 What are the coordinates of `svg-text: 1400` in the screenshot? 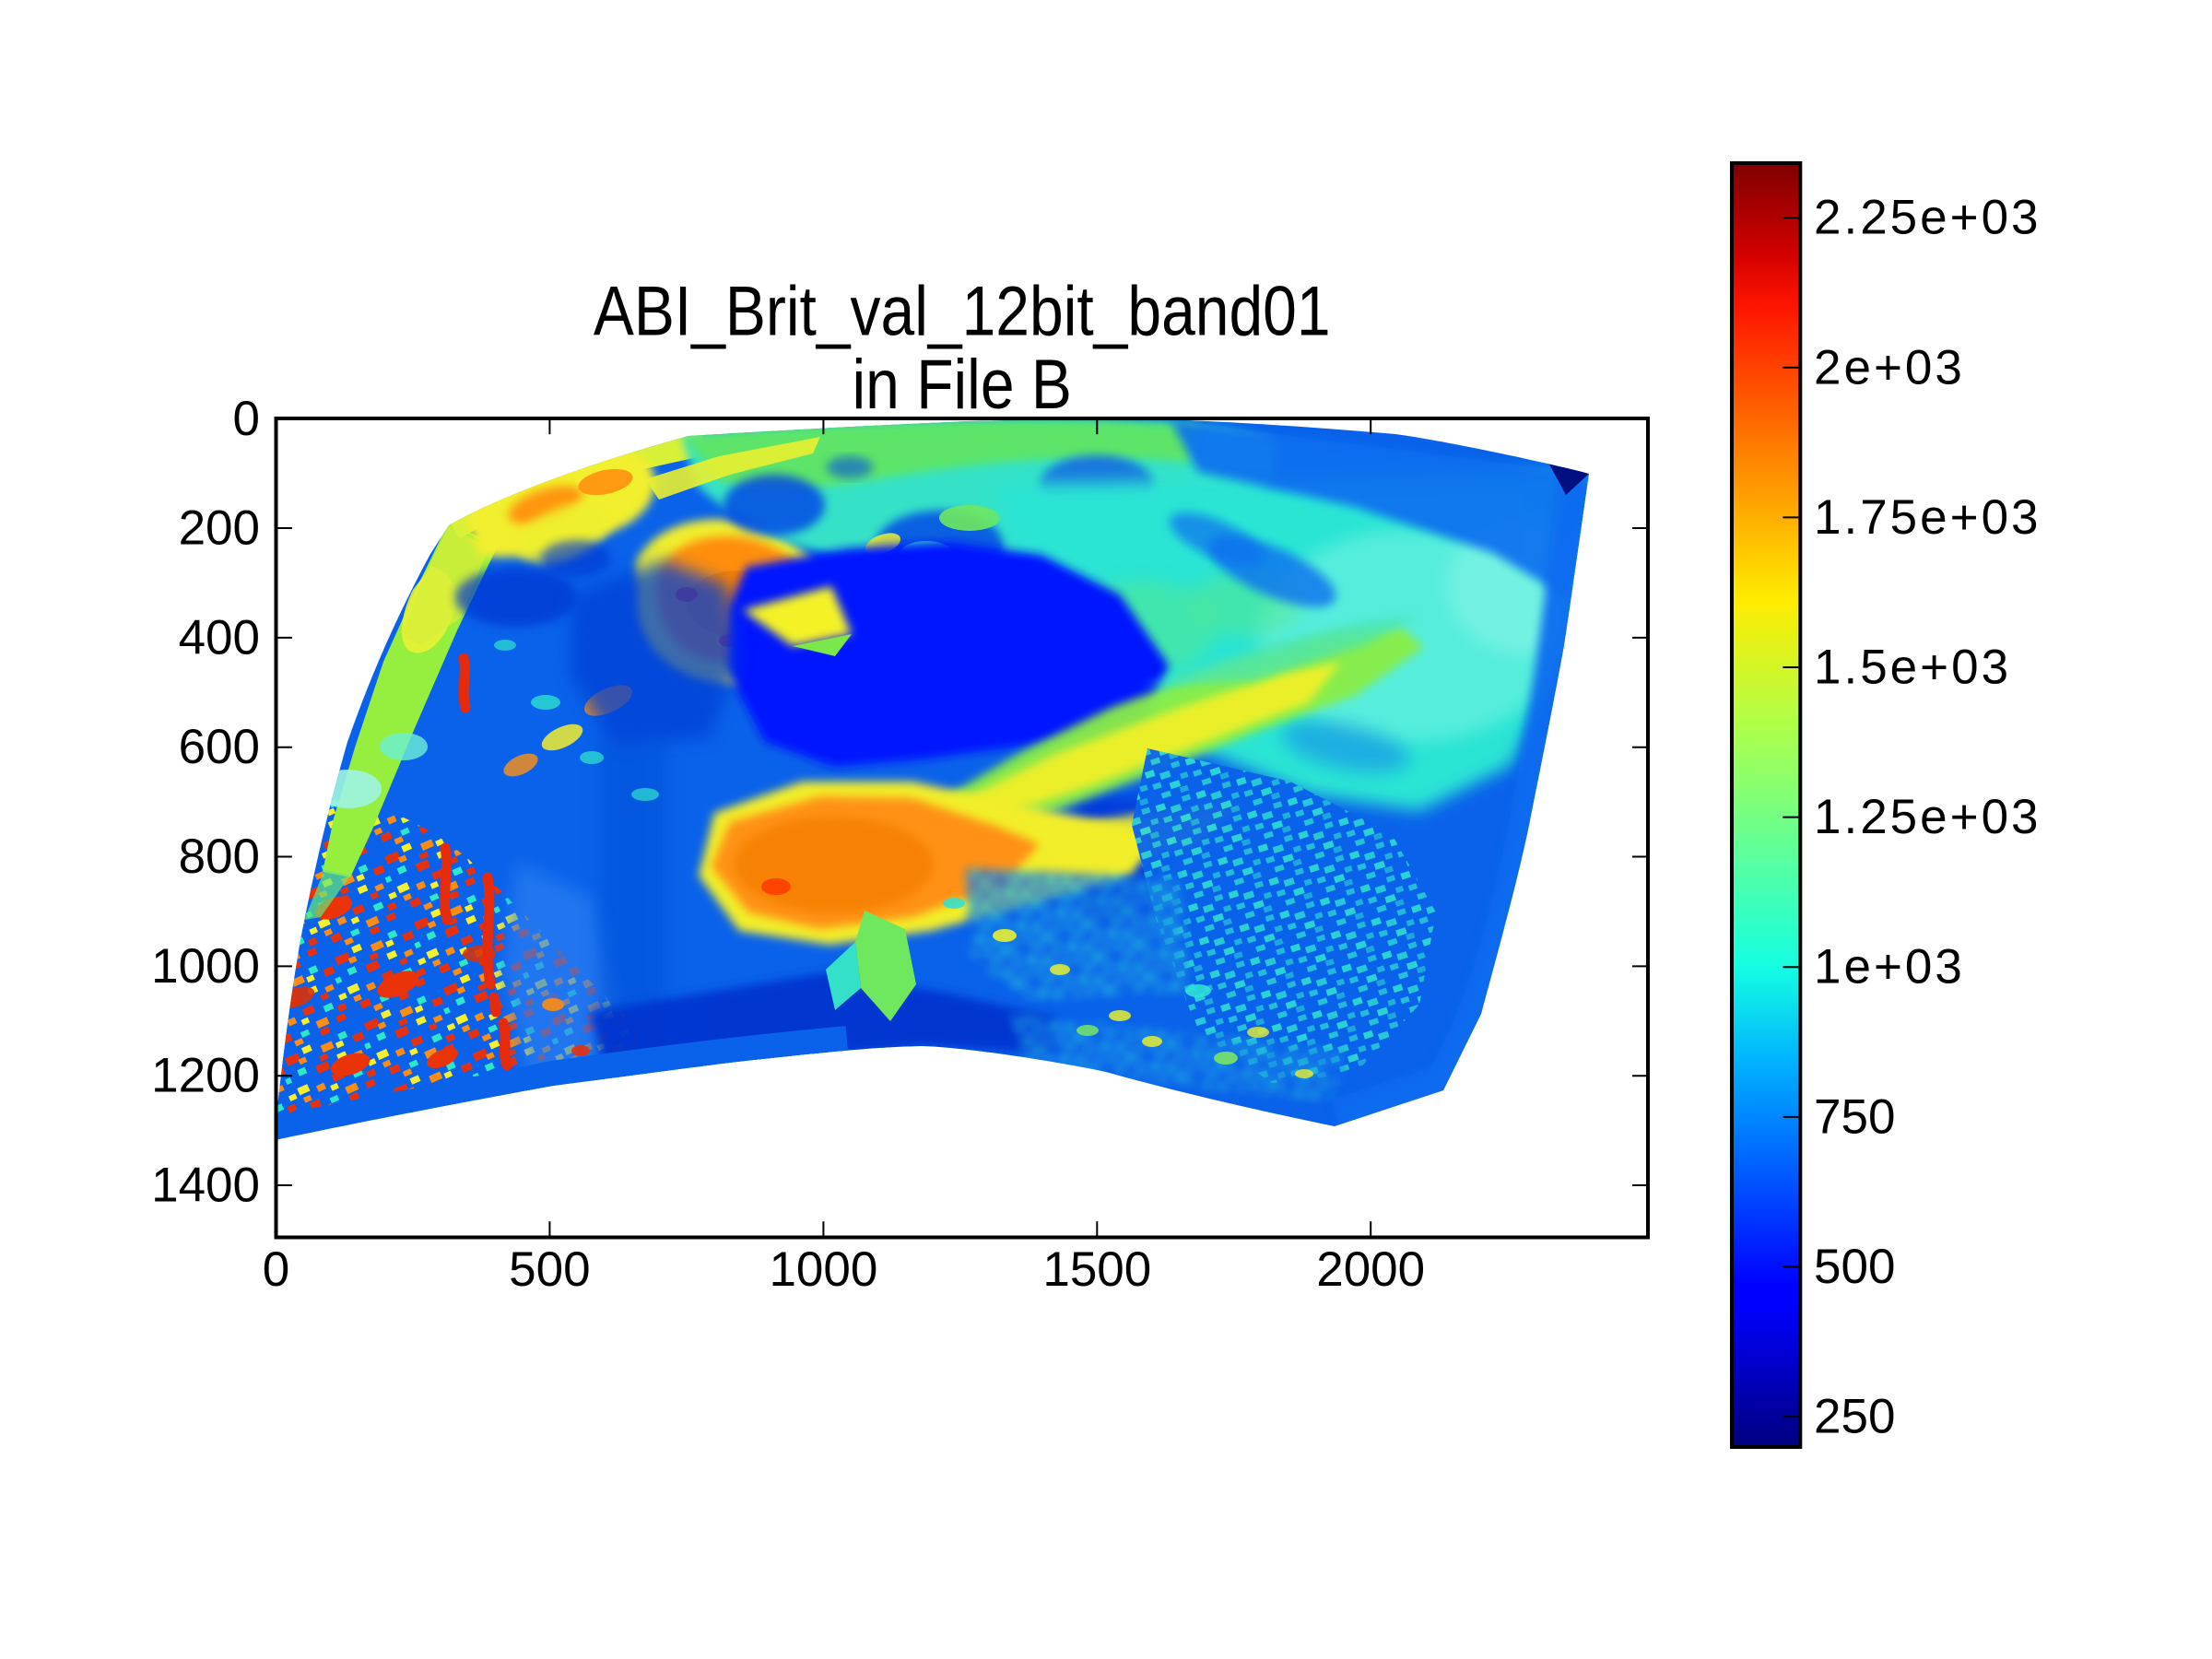 It's located at (205, 1186).